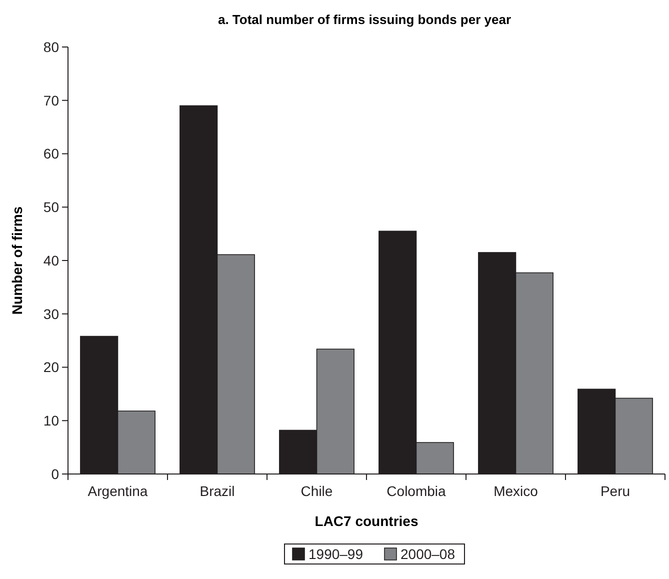 The image size is (669, 579). I want to click on y-tick-label: 30, so click(51, 314).